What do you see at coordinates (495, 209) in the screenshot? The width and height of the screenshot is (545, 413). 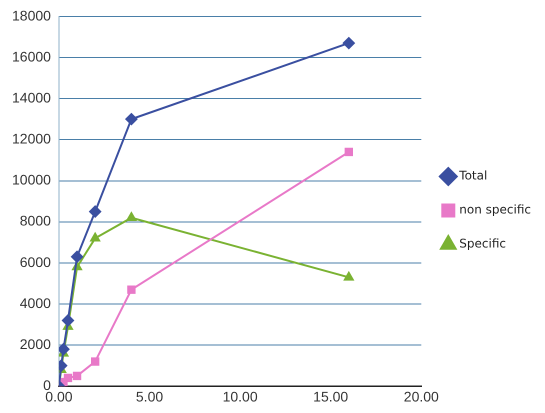 I see `legend-label: non specific` at bounding box center [495, 209].